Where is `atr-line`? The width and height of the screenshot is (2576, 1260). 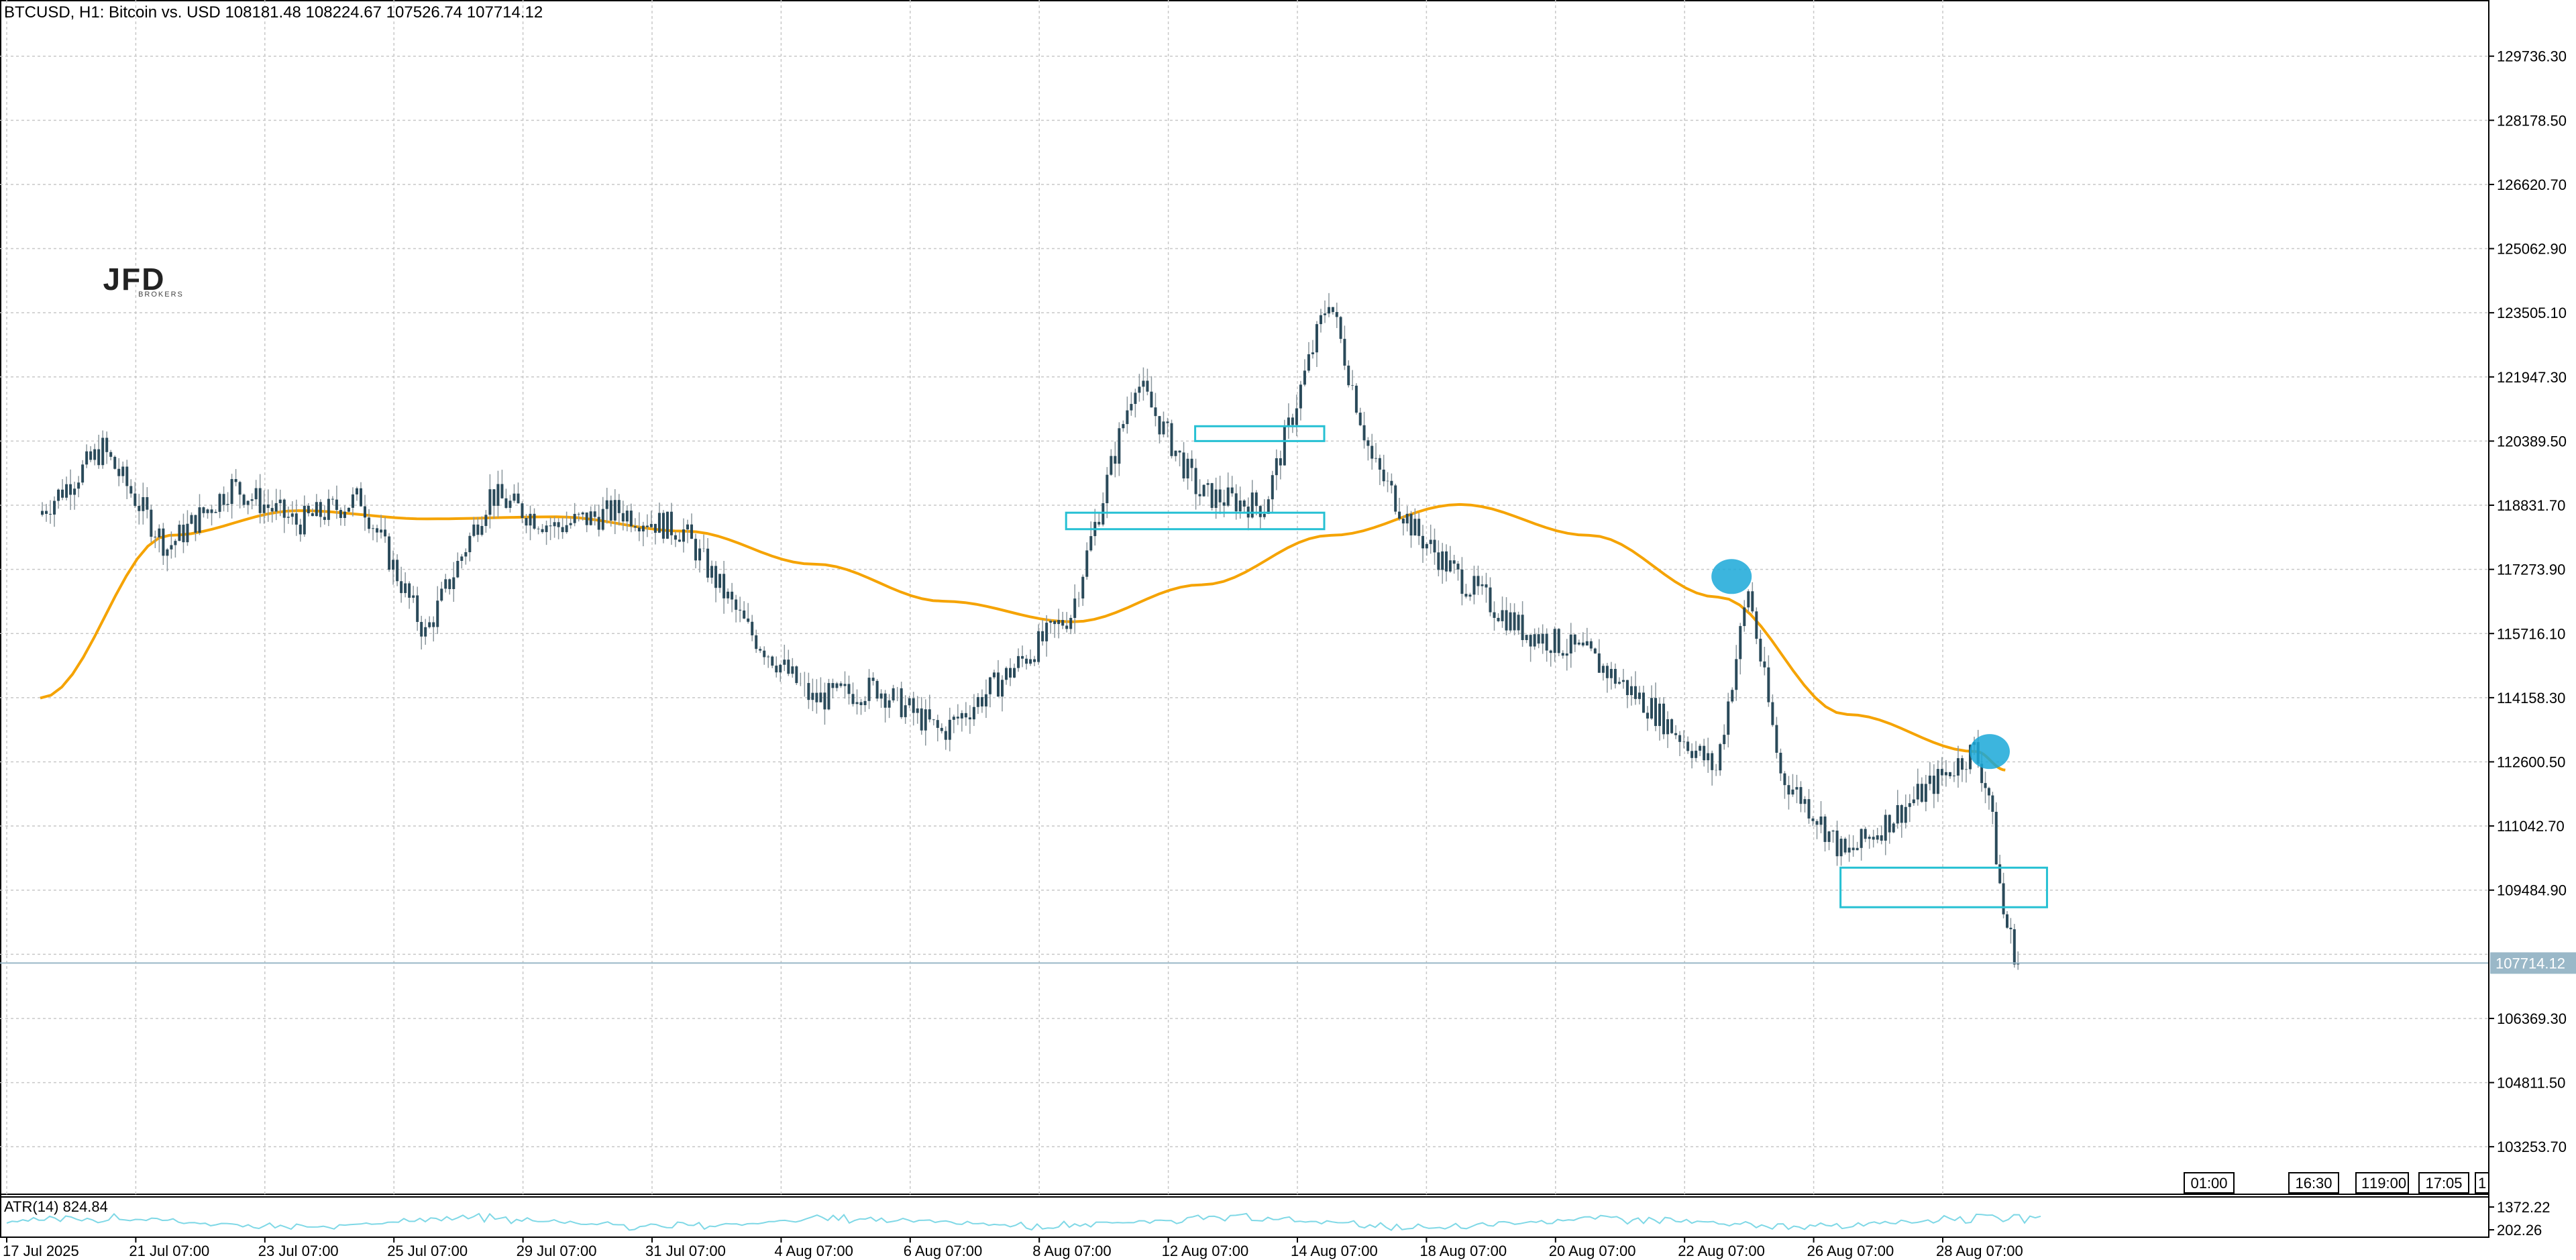 atr-line is located at coordinates (1023, 1222).